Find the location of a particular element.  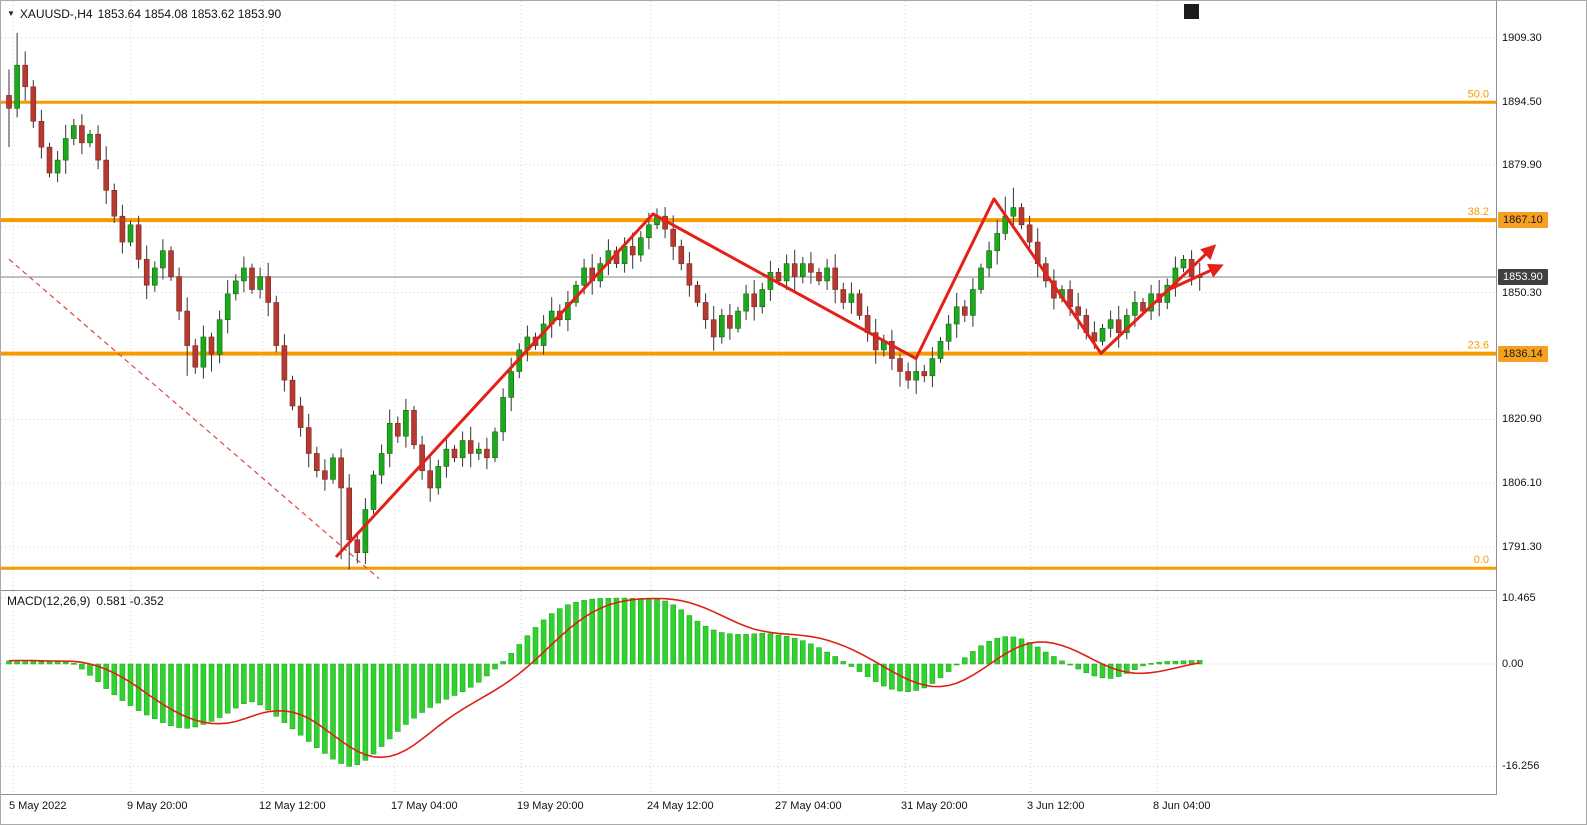

svg-text: 38.2 is located at coordinates (1478, 212).